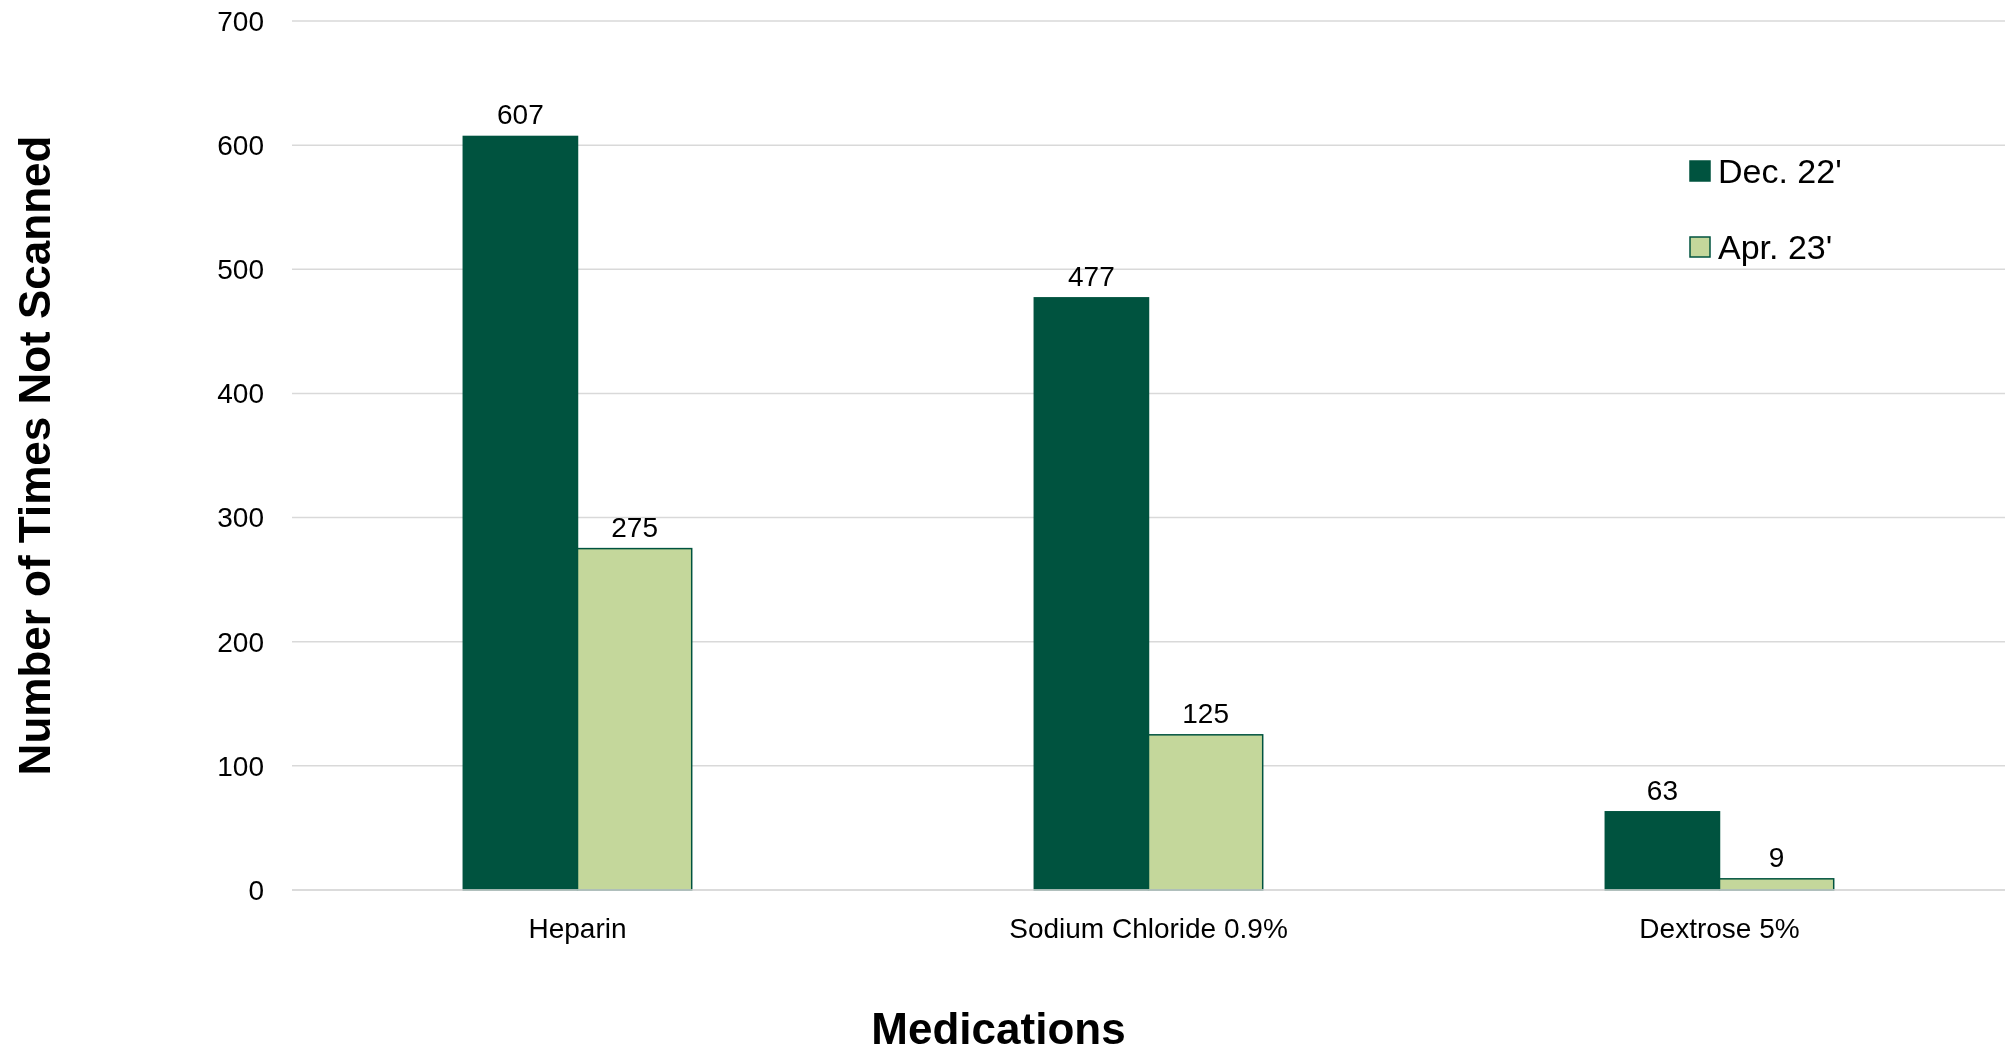  Describe the element at coordinates (240, 21) in the screenshot. I see `y-tick-label: 700` at that location.